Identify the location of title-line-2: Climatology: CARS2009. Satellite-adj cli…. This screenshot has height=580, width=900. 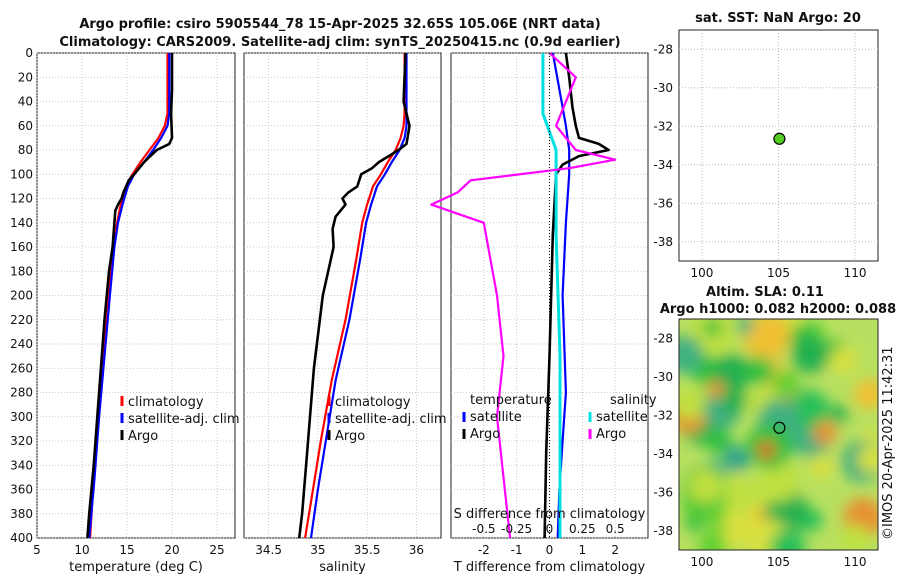
(339, 42).